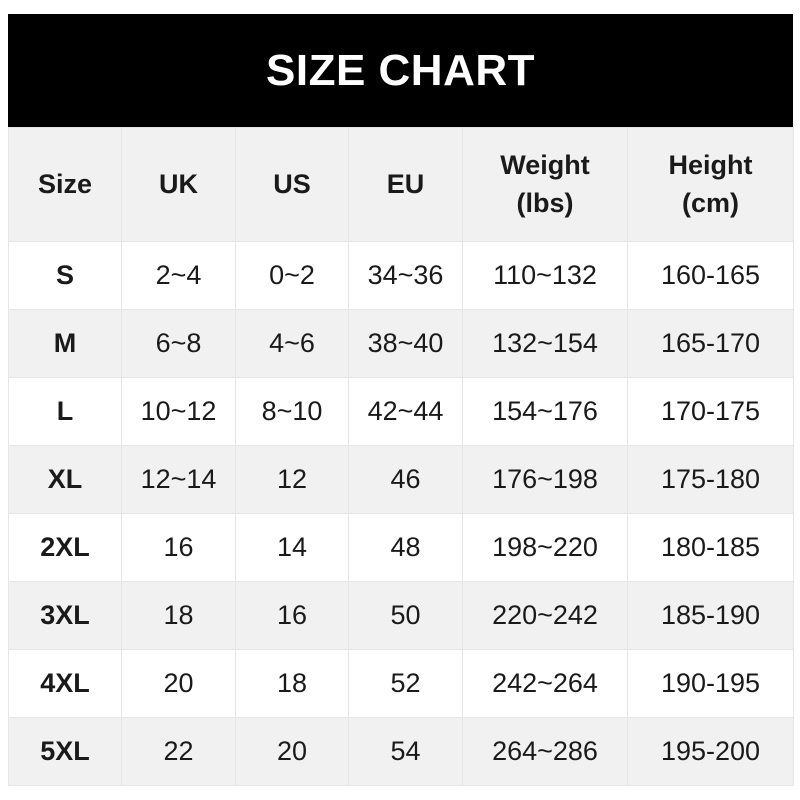 Image resolution: width=800 pixels, height=800 pixels. Describe the element at coordinates (65, 683) in the screenshot. I see `cell-size: 4XL` at that location.